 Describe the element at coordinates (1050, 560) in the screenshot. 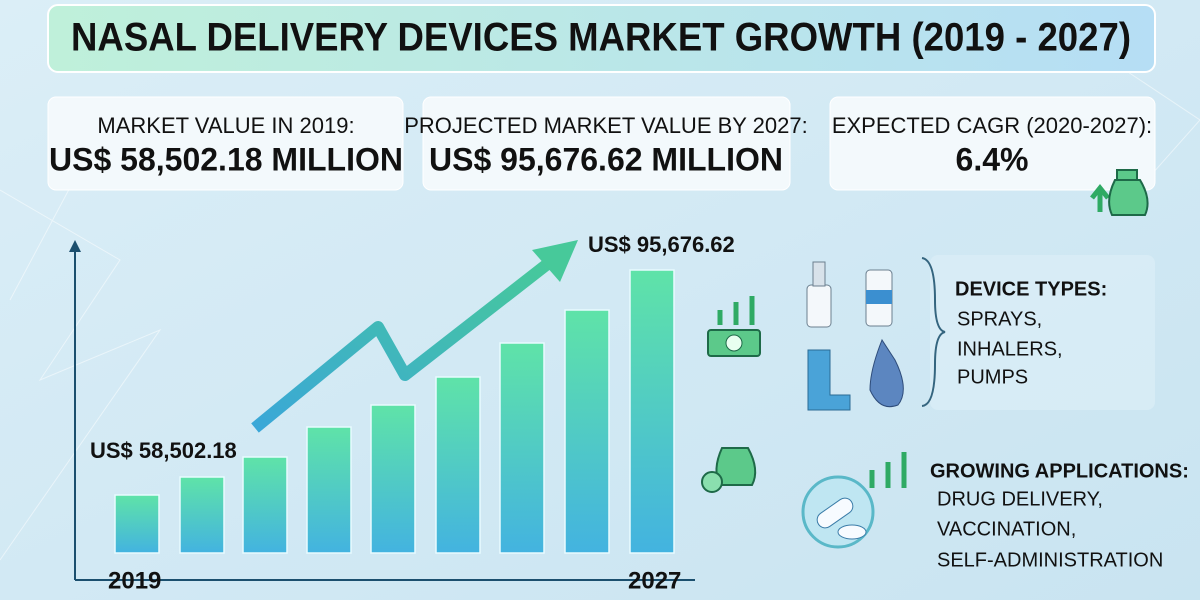

I see `application: SELF-ADMINISTRATION` at that location.